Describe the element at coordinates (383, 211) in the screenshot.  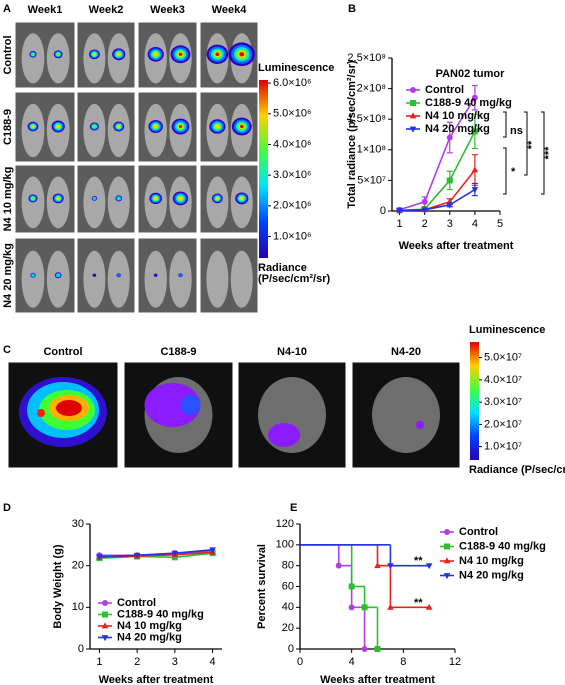
I see `y-tick-label: 0` at that location.